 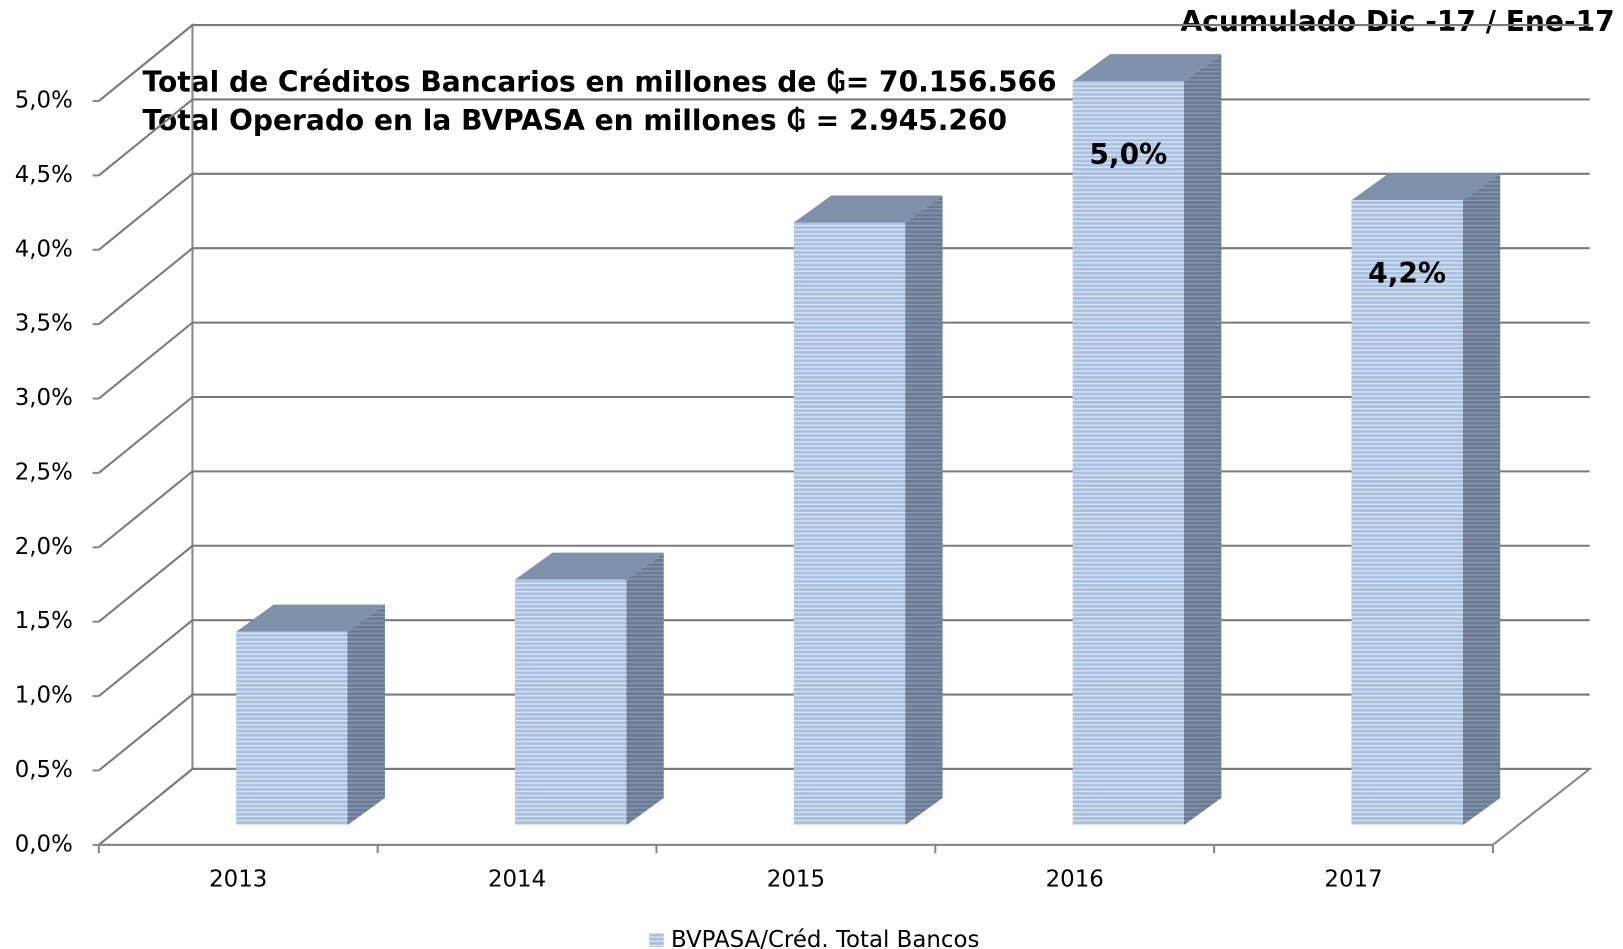 What do you see at coordinates (1398, 21) in the screenshot?
I see `chart-title: Acumulado Dic -17 / Ene-17` at bounding box center [1398, 21].